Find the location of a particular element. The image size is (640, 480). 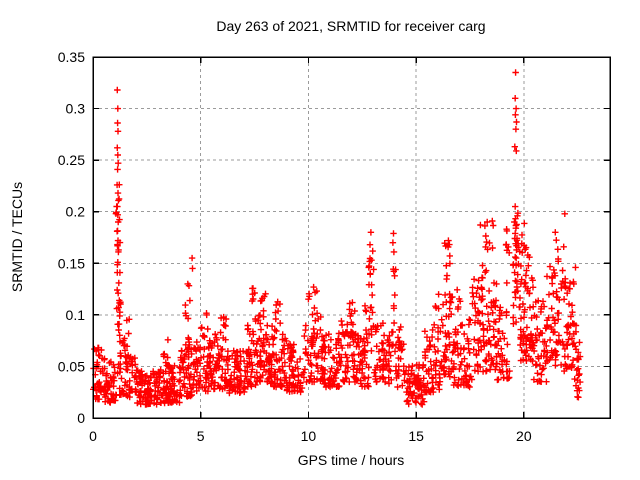

y-tick-label: 0.1 is located at coordinates (76, 315).